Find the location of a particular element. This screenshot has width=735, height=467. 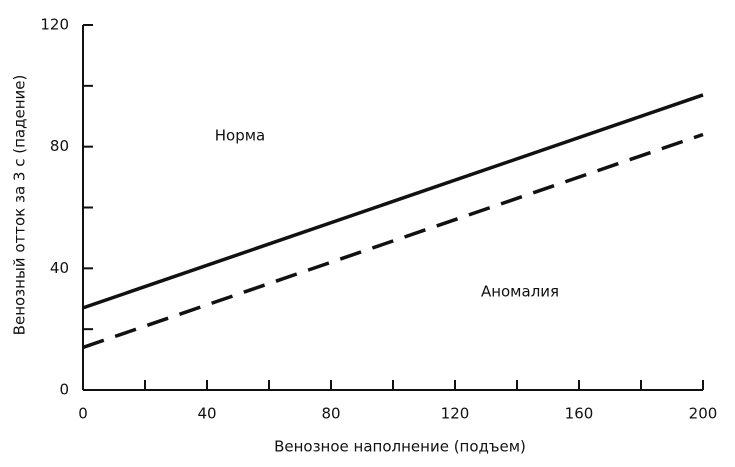

y-tick-label: 120 is located at coordinates (54, 25).